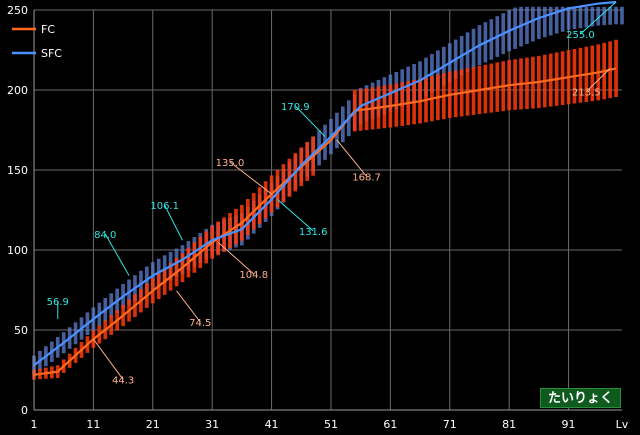  Describe the element at coordinates (450, 424) in the screenshot. I see `x-tick-label: 71` at that location.